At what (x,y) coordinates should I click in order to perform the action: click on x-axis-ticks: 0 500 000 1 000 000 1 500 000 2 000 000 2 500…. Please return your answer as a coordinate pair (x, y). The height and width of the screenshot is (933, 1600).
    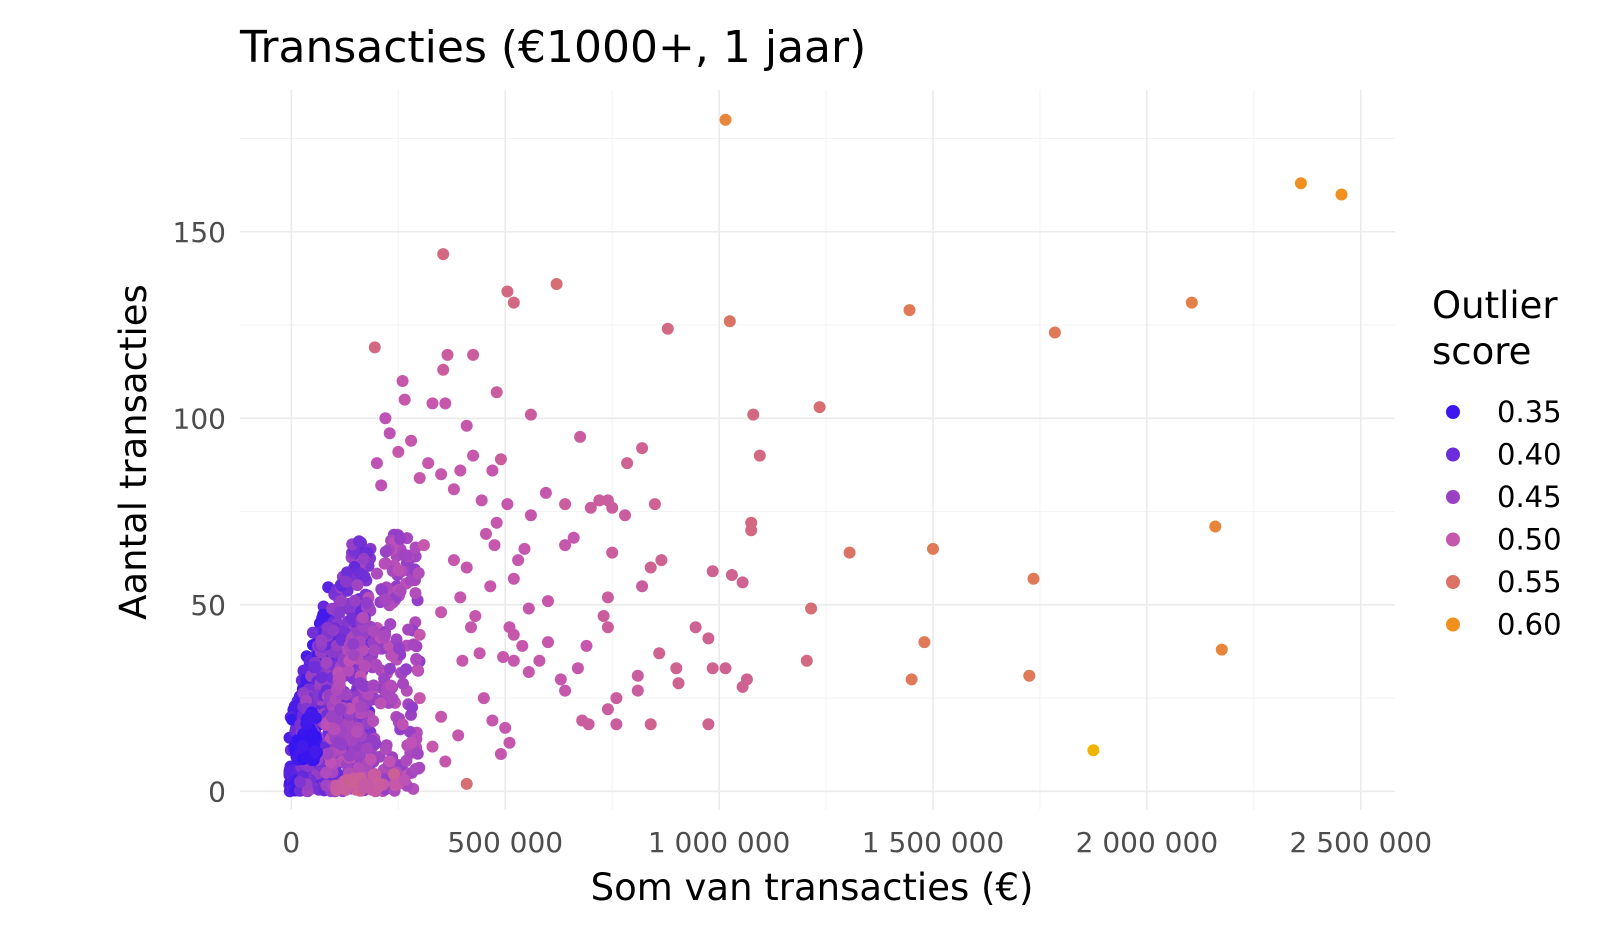
    Looking at the image, I should click on (857, 842).